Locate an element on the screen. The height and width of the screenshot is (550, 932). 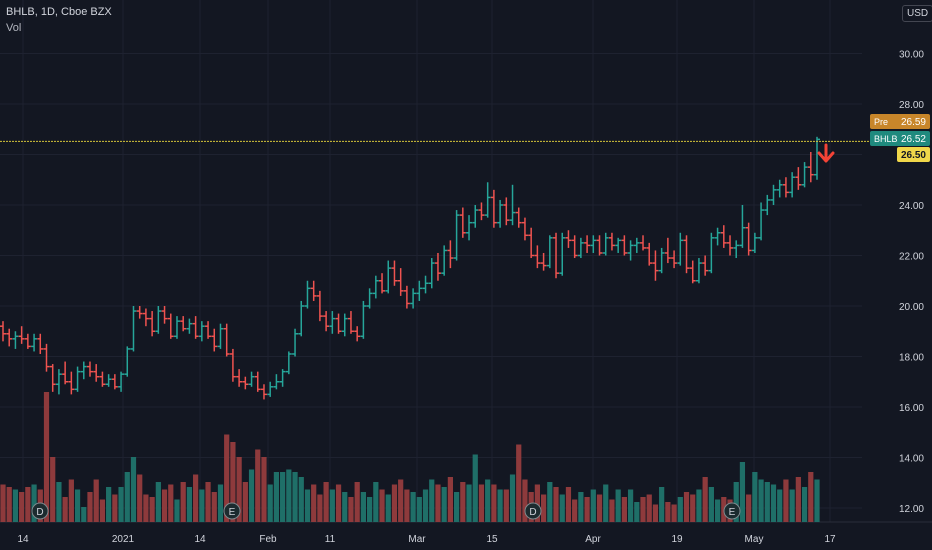
time-tick-label: Mar is located at coordinates (417, 539).